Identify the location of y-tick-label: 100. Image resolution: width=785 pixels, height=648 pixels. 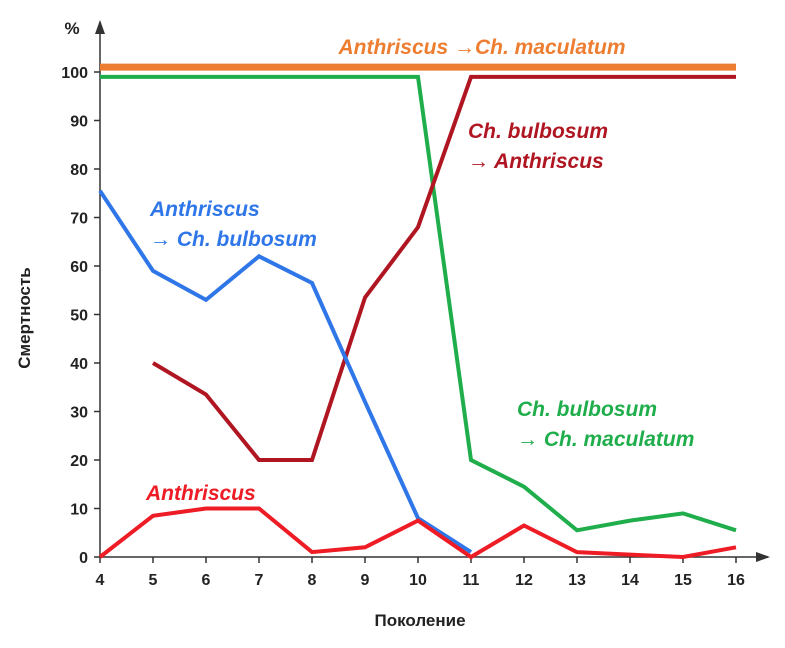
(74, 73).